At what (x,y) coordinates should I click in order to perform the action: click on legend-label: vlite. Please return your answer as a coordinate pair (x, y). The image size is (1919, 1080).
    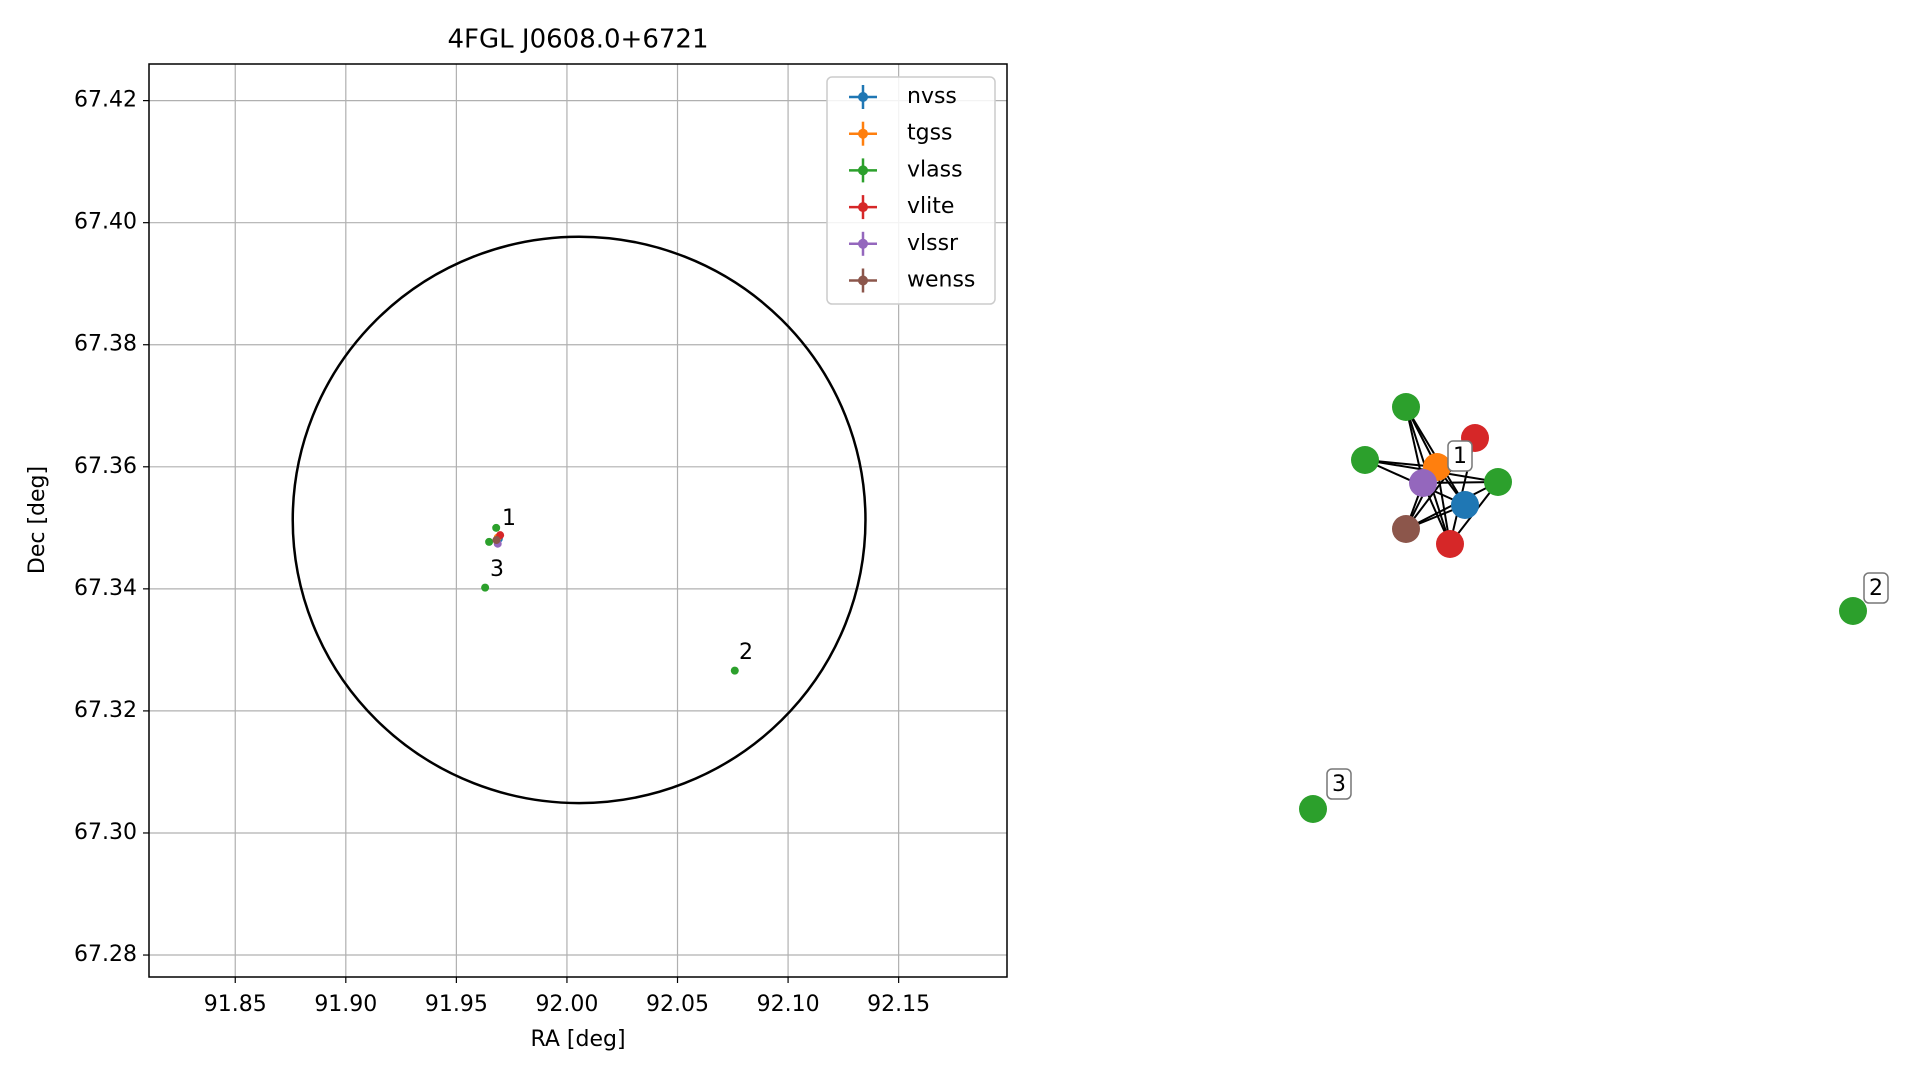
    Looking at the image, I should click on (930, 206).